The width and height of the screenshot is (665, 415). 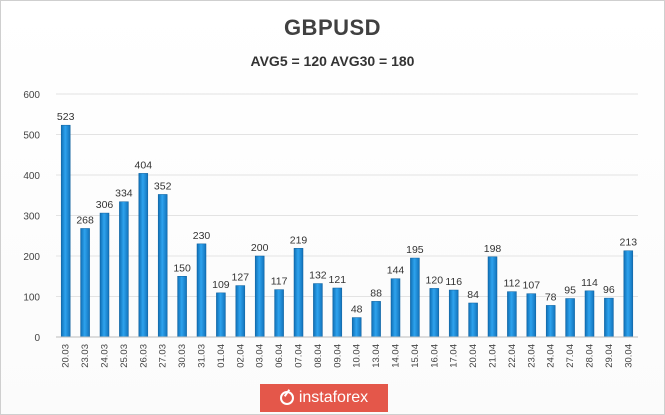 I want to click on x-tick-label: 15.04, so click(x=415, y=356).